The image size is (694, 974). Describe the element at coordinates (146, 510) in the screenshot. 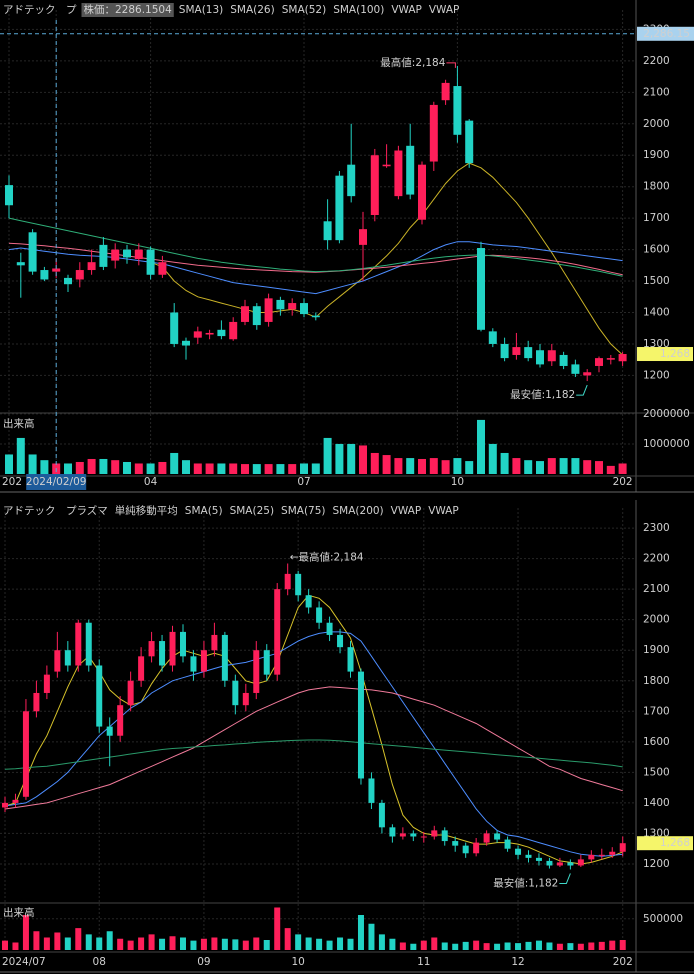

I see `header-subtitle: 単純移動平均` at that location.